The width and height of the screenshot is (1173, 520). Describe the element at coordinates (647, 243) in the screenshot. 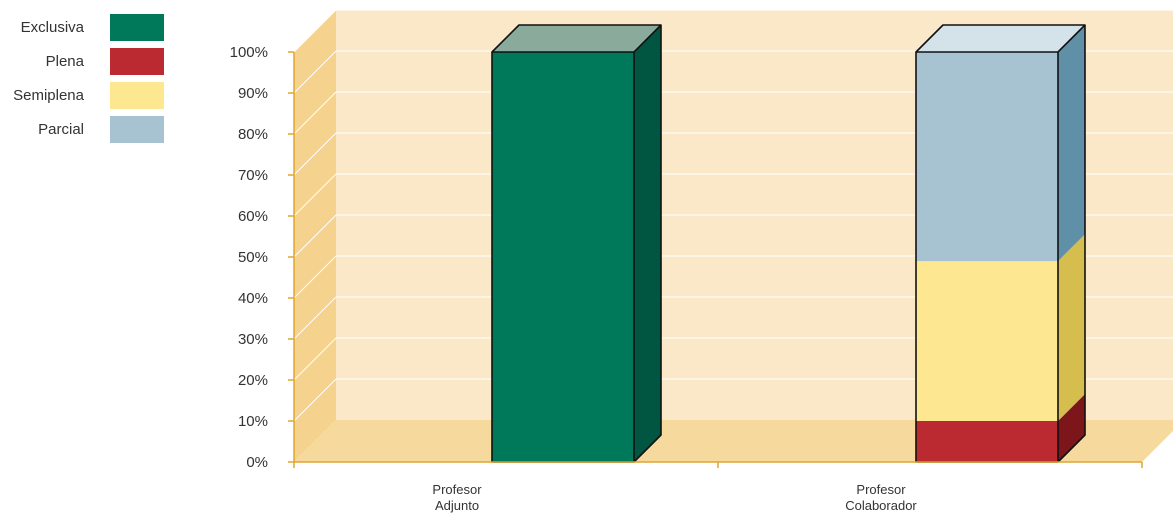

I see `bar-segment-side-exclusiva` at that location.